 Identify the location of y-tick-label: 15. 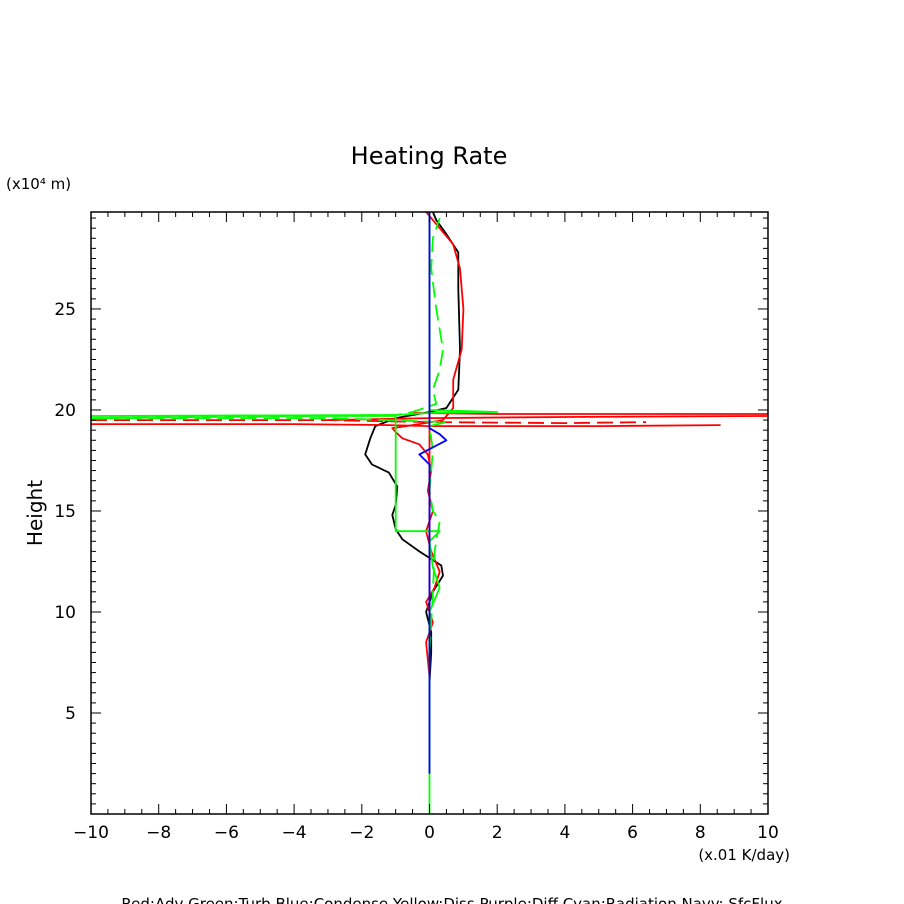
(65, 512).